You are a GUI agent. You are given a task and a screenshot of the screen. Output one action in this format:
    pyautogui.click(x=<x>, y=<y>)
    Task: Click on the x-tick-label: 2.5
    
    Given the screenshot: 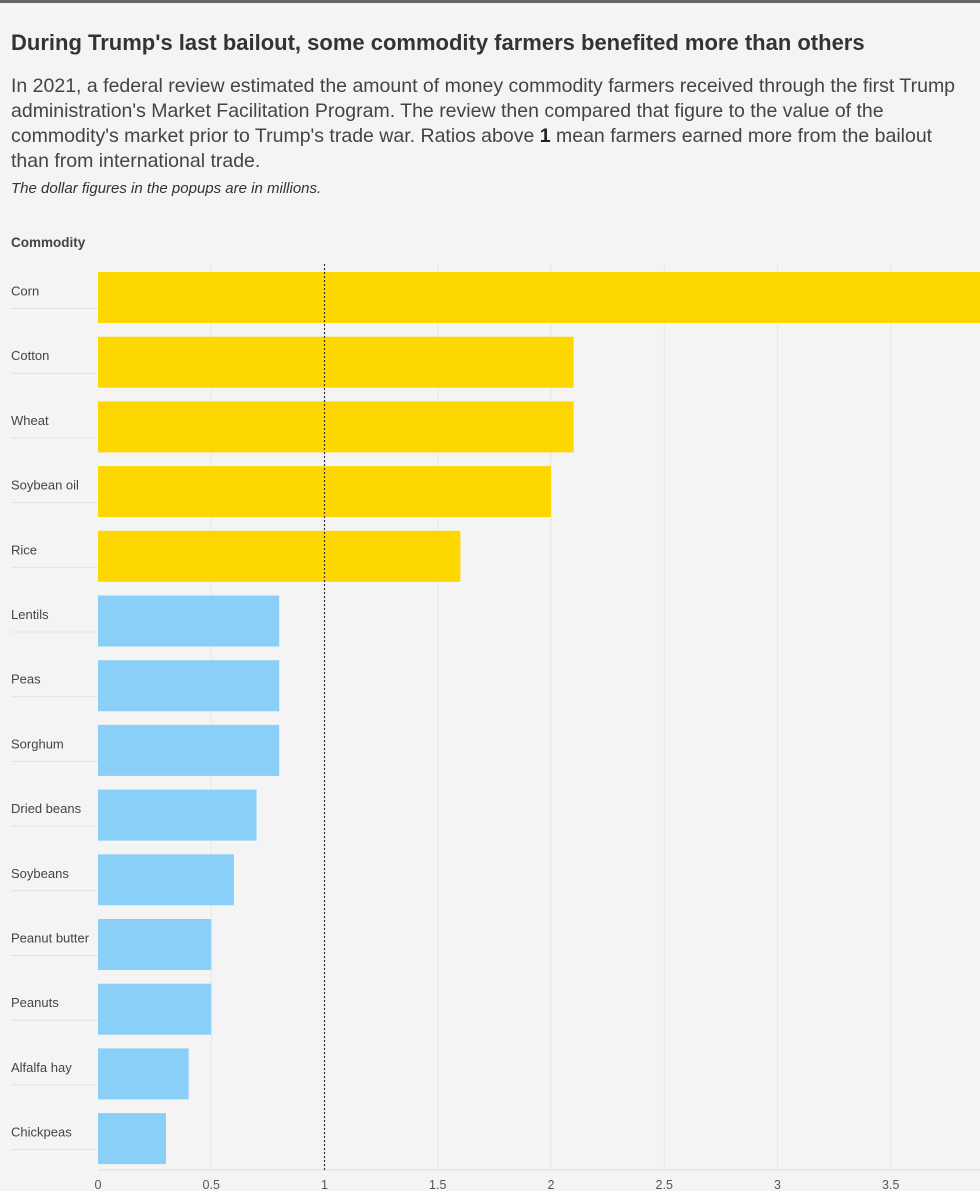 What is the action you would take?
    pyautogui.click(x=664, y=1184)
    